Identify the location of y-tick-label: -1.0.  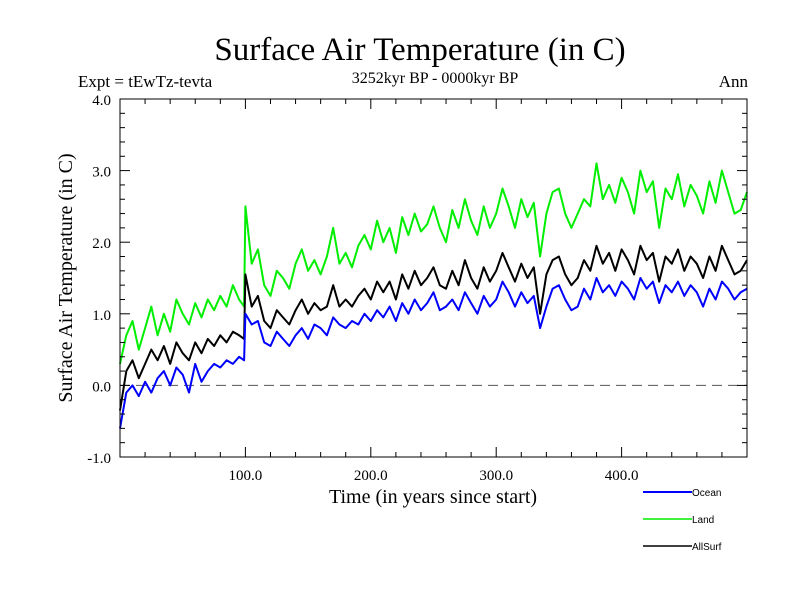
(99, 459).